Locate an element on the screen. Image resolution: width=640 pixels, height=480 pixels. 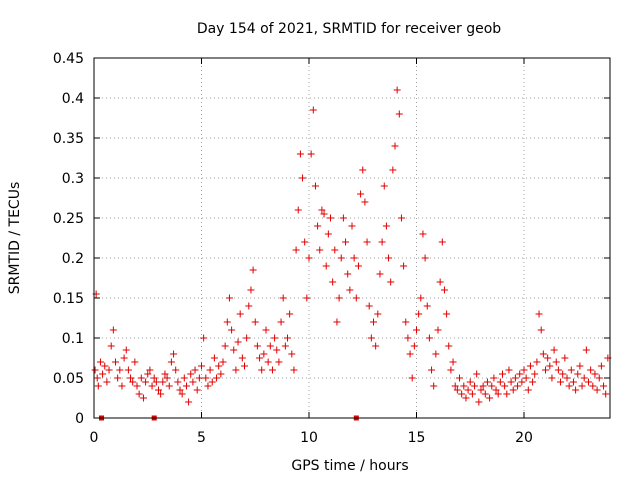
x-tick-label: 20 is located at coordinates (524, 438).